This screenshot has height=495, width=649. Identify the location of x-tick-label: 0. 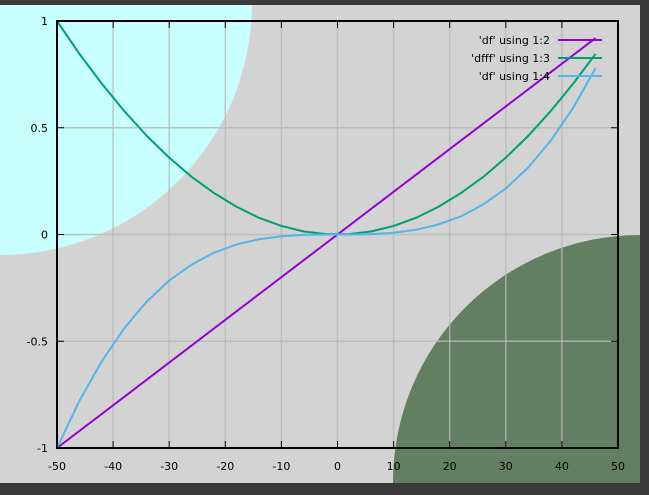
(337, 466).